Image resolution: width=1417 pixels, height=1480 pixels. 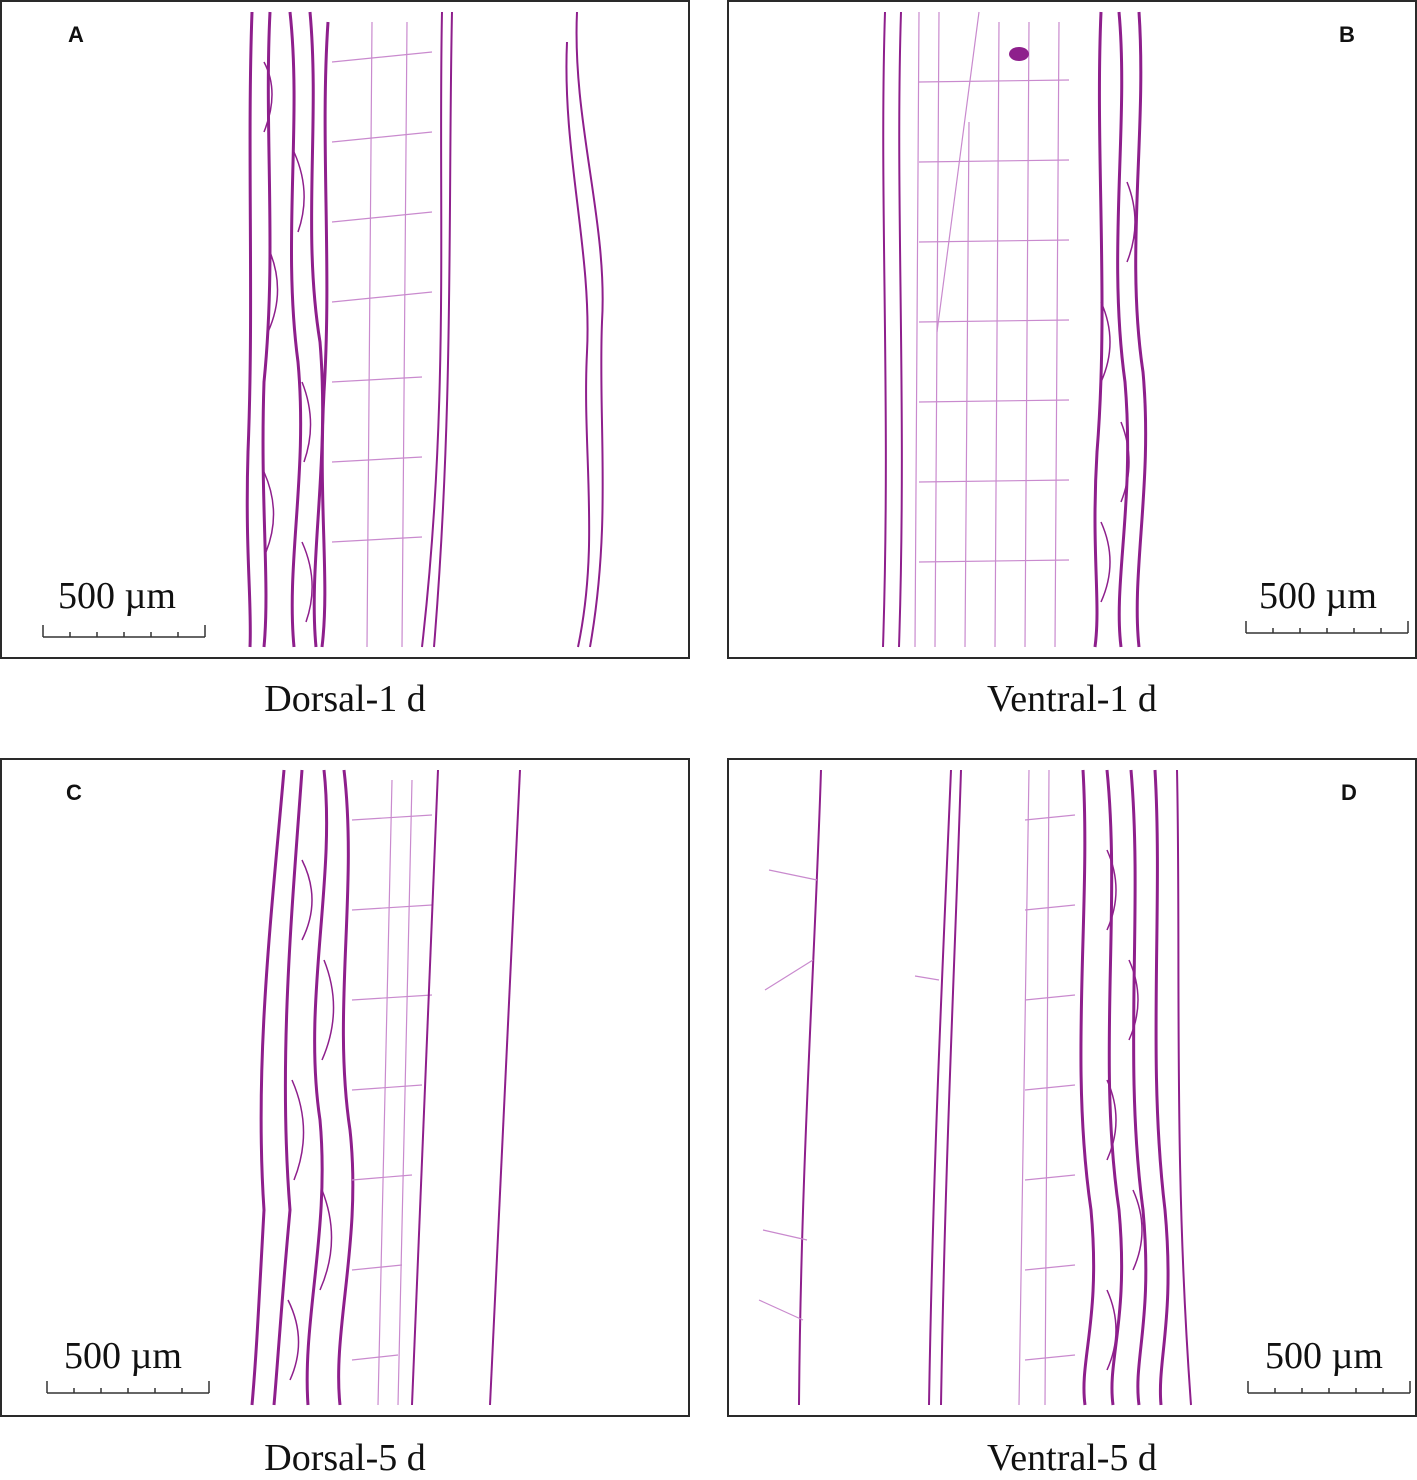 I want to click on stain-blob, so click(x=1019, y=54).